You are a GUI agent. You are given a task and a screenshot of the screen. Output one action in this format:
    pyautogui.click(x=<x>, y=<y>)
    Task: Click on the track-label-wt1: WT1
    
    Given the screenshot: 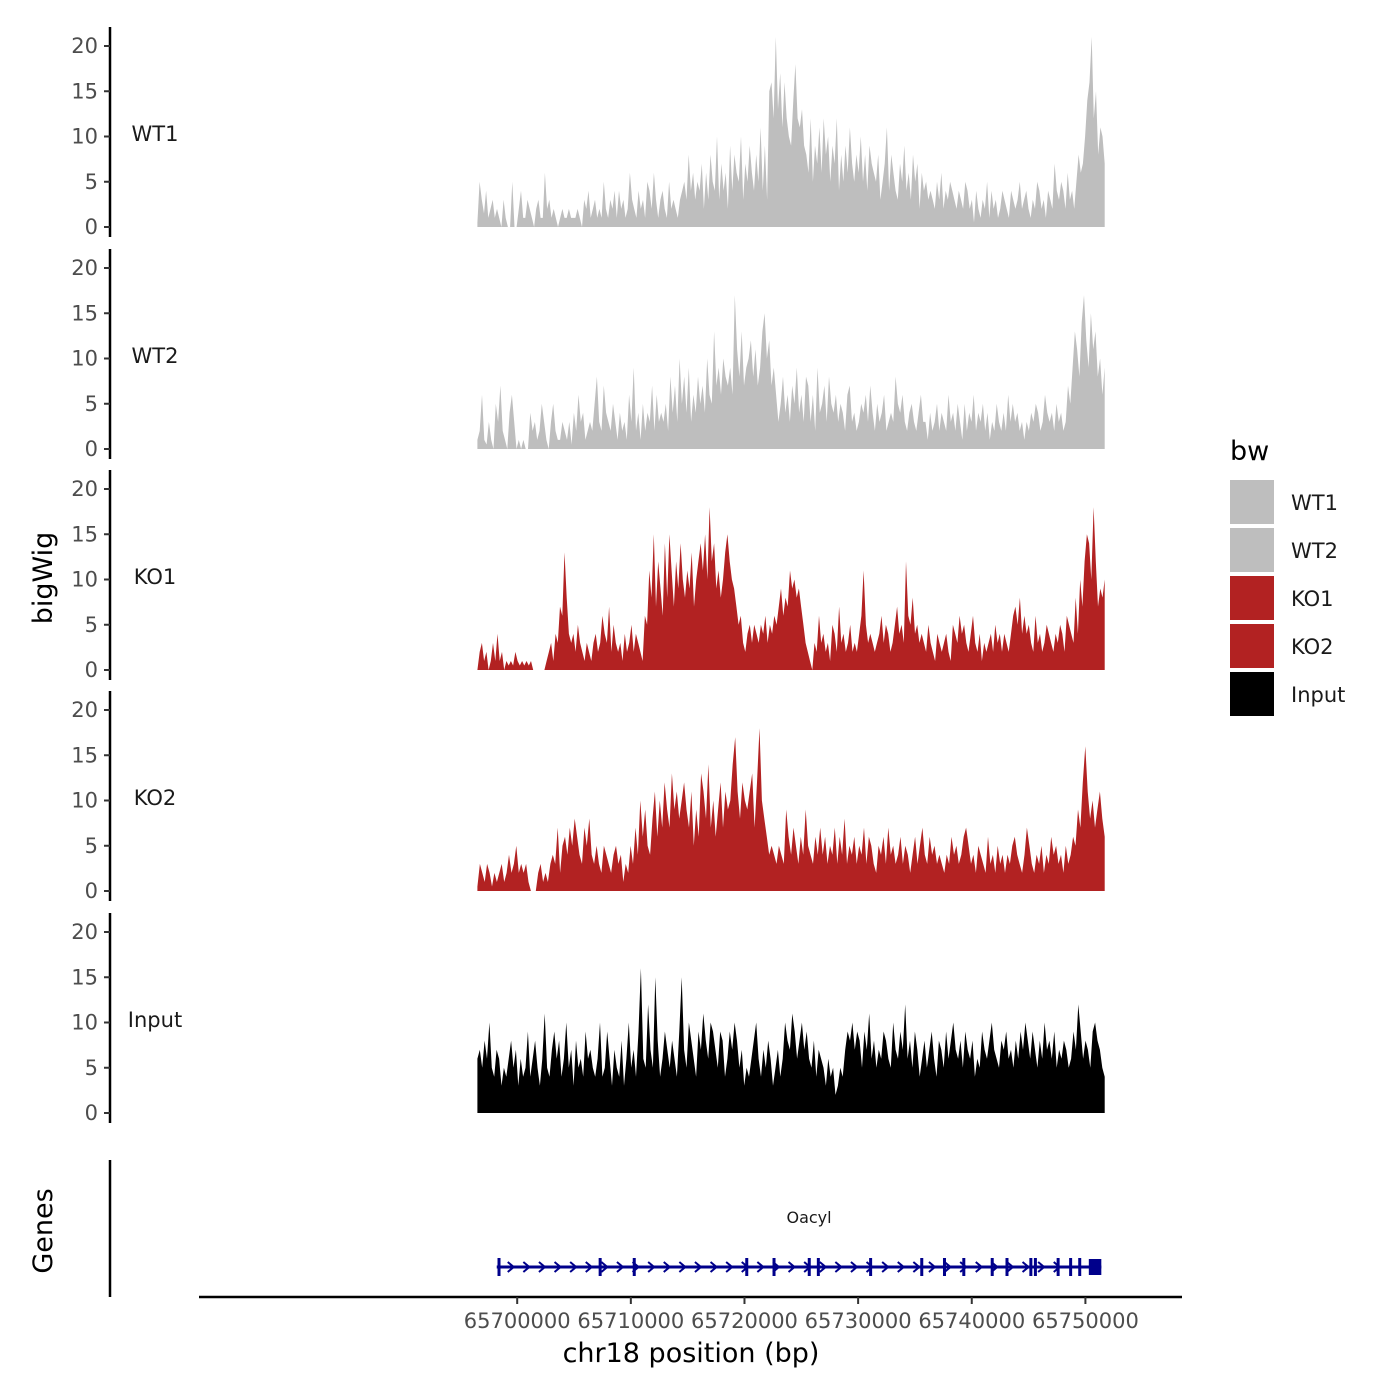 What is the action you would take?
    pyautogui.click(x=155, y=134)
    